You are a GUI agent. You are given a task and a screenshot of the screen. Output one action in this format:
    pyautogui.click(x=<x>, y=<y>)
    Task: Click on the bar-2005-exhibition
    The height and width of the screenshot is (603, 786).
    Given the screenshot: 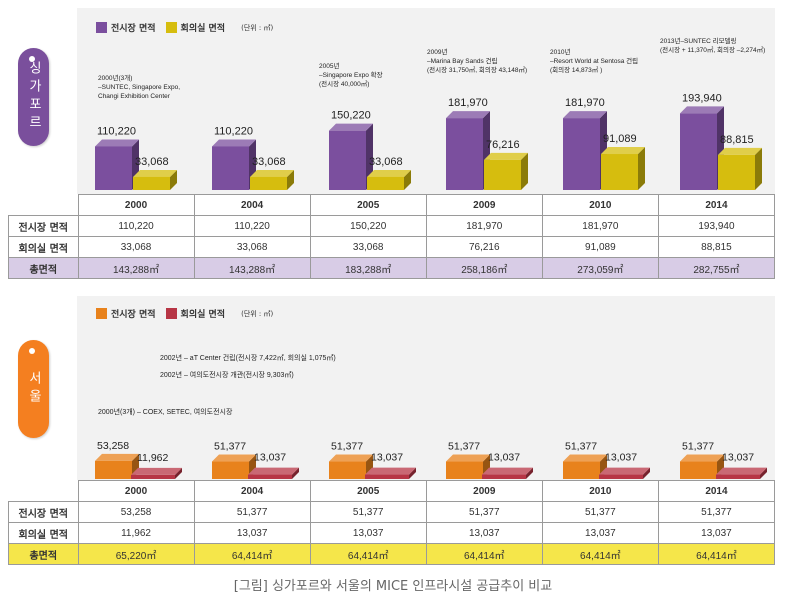 What is the action you would take?
    pyautogui.click(x=351, y=156)
    